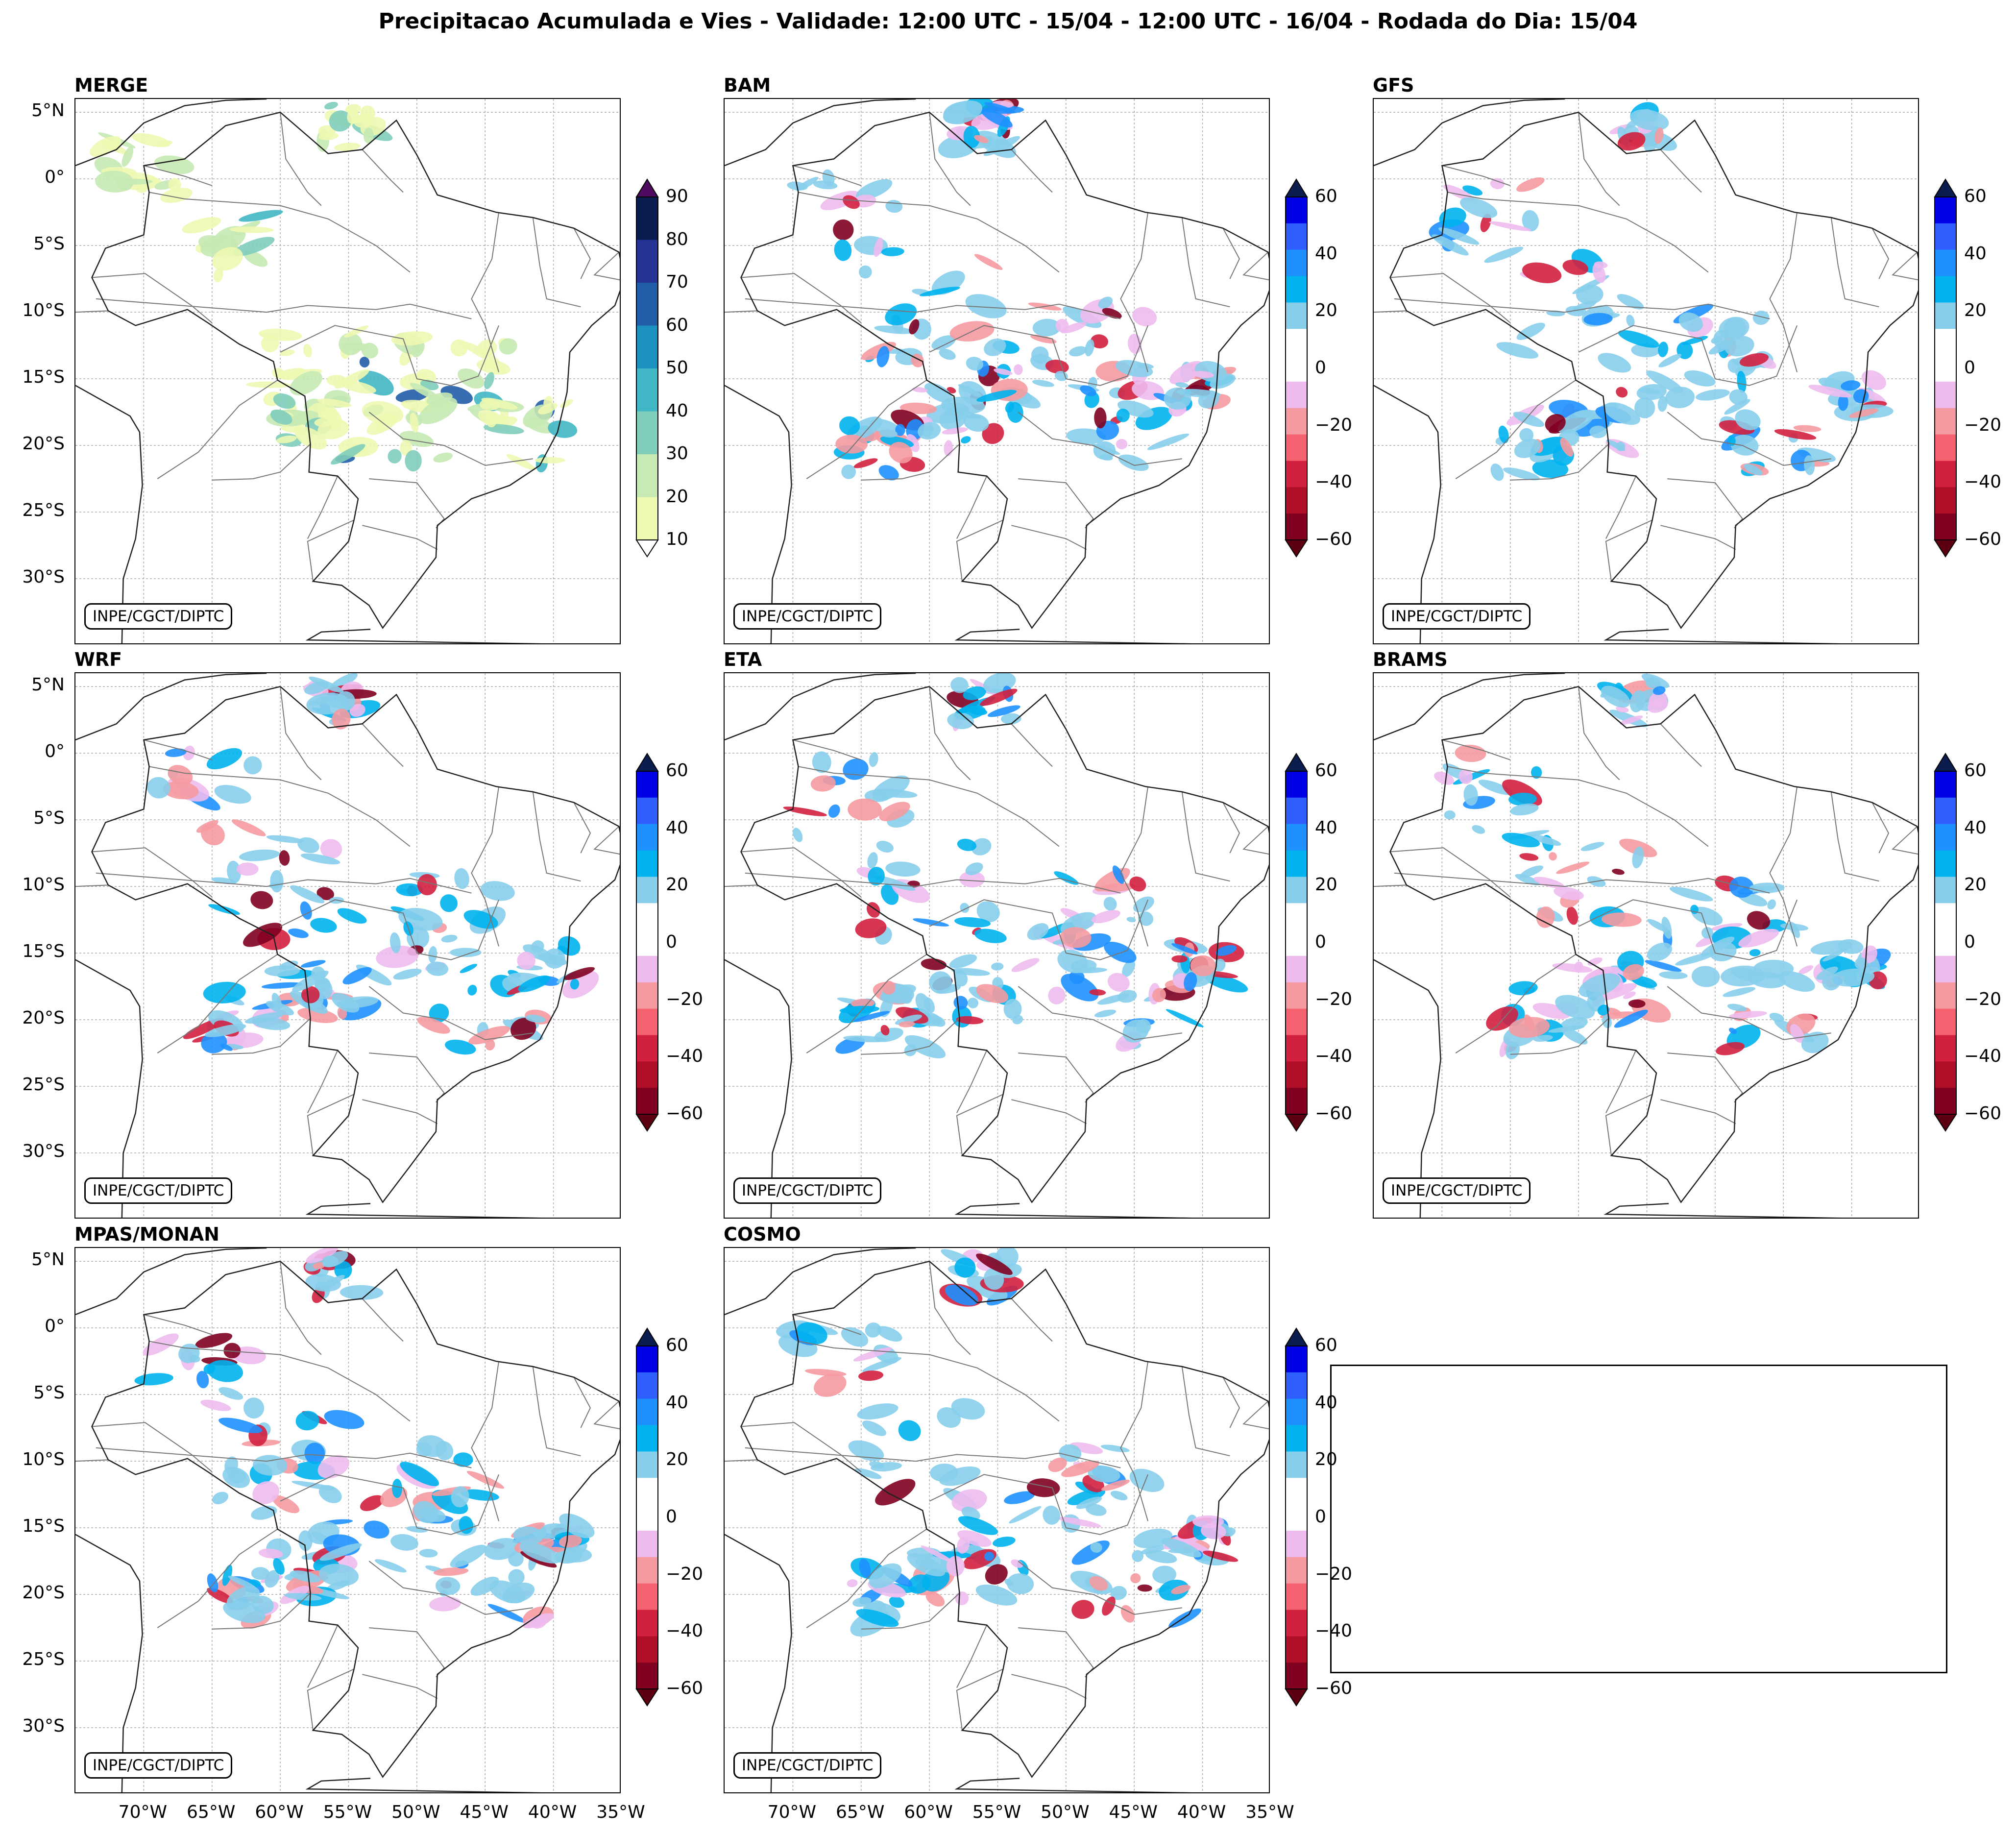 This screenshot has height=1834, width=2016. What do you see at coordinates (143, 1812) in the screenshot?
I see `lon-label: 70°W` at bounding box center [143, 1812].